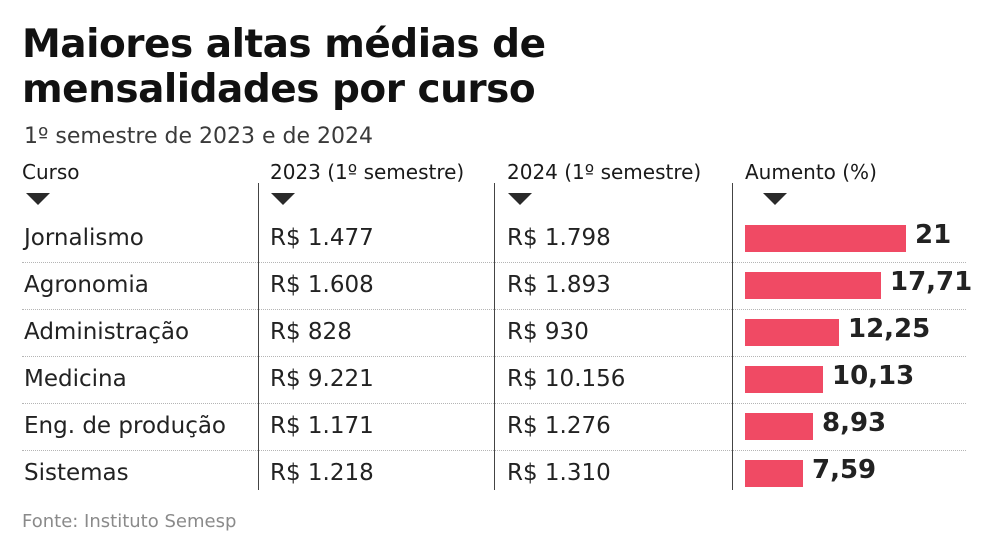  What do you see at coordinates (931, 282) in the screenshot?
I see `bar-value-label: 17,71` at bounding box center [931, 282].